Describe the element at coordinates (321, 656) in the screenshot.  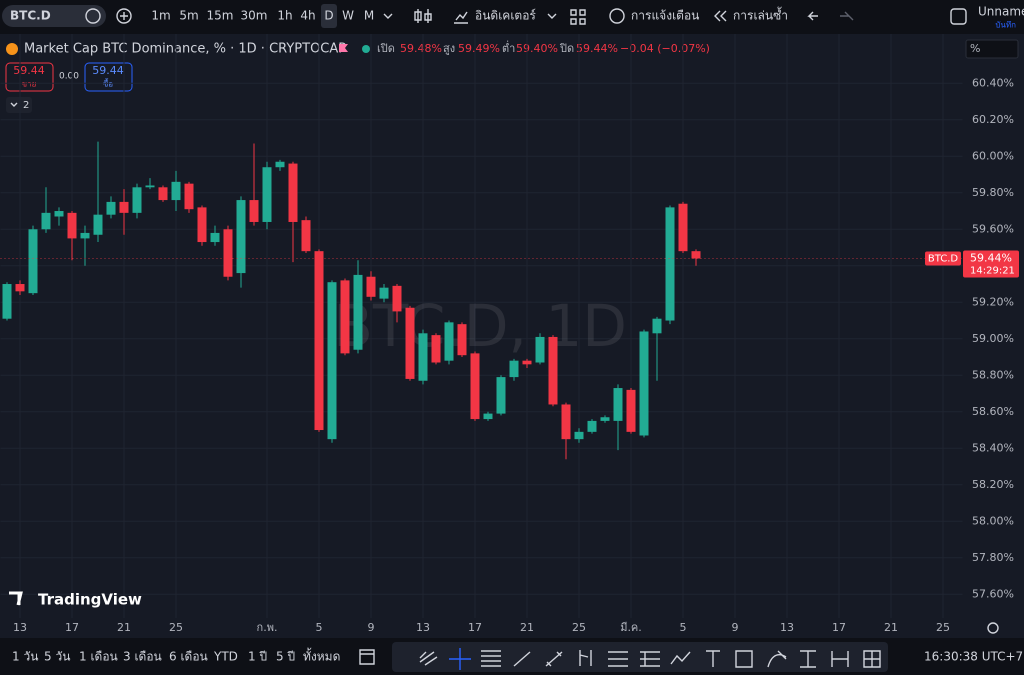
I see `range-button: ทั้งหมด` at that location.